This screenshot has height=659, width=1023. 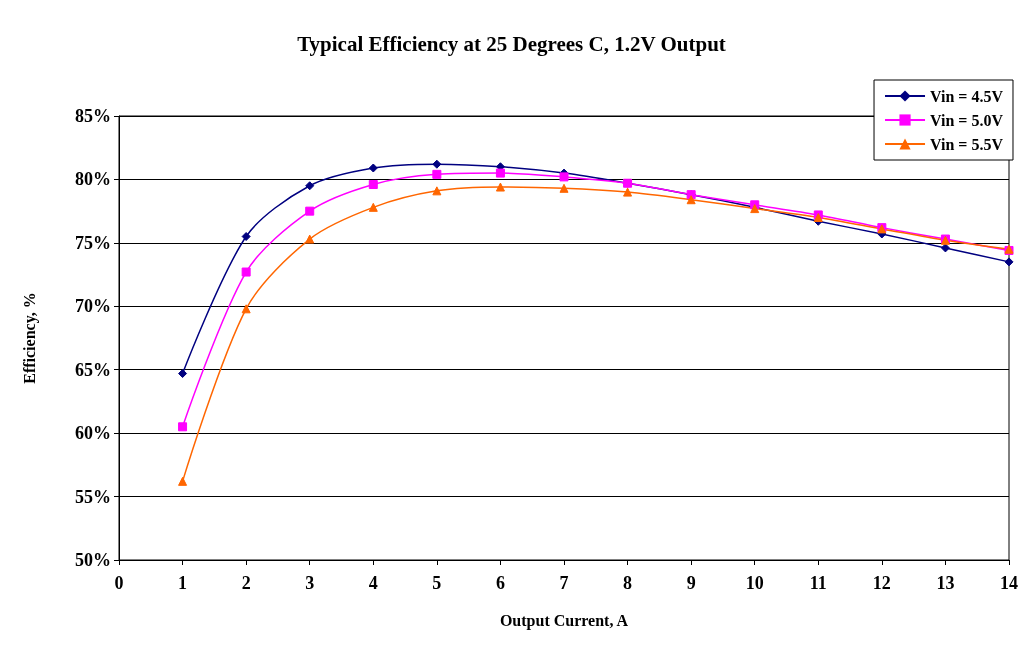 I want to click on y-tick-label: 50%, so click(x=93, y=560).